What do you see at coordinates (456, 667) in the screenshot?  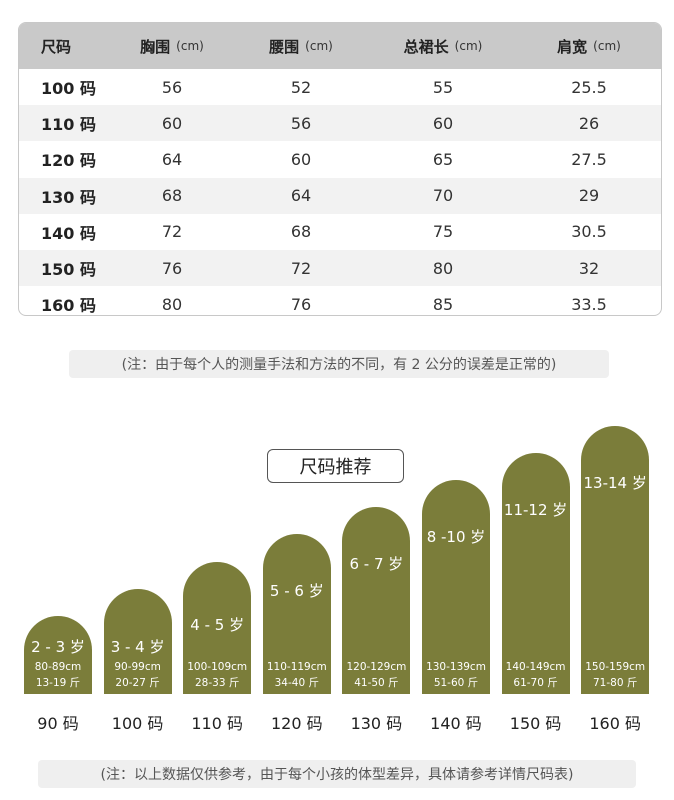 I see `height-range-label: 130-139cm` at bounding box center [456, 667].